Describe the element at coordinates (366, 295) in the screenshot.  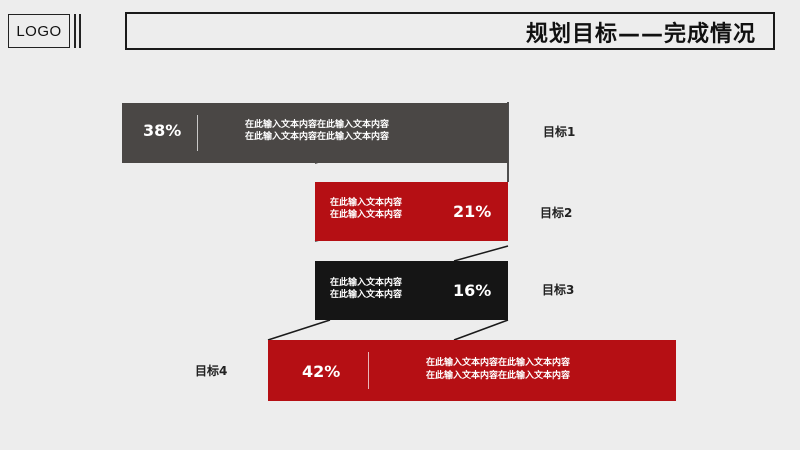
I see `goal-3-description-line2: 在此输入文本内容` at that location.